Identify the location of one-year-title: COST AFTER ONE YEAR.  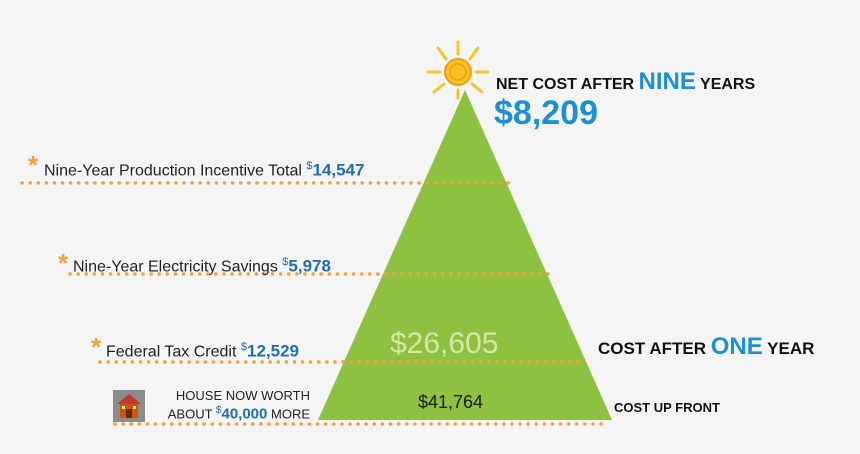
(706, 347).